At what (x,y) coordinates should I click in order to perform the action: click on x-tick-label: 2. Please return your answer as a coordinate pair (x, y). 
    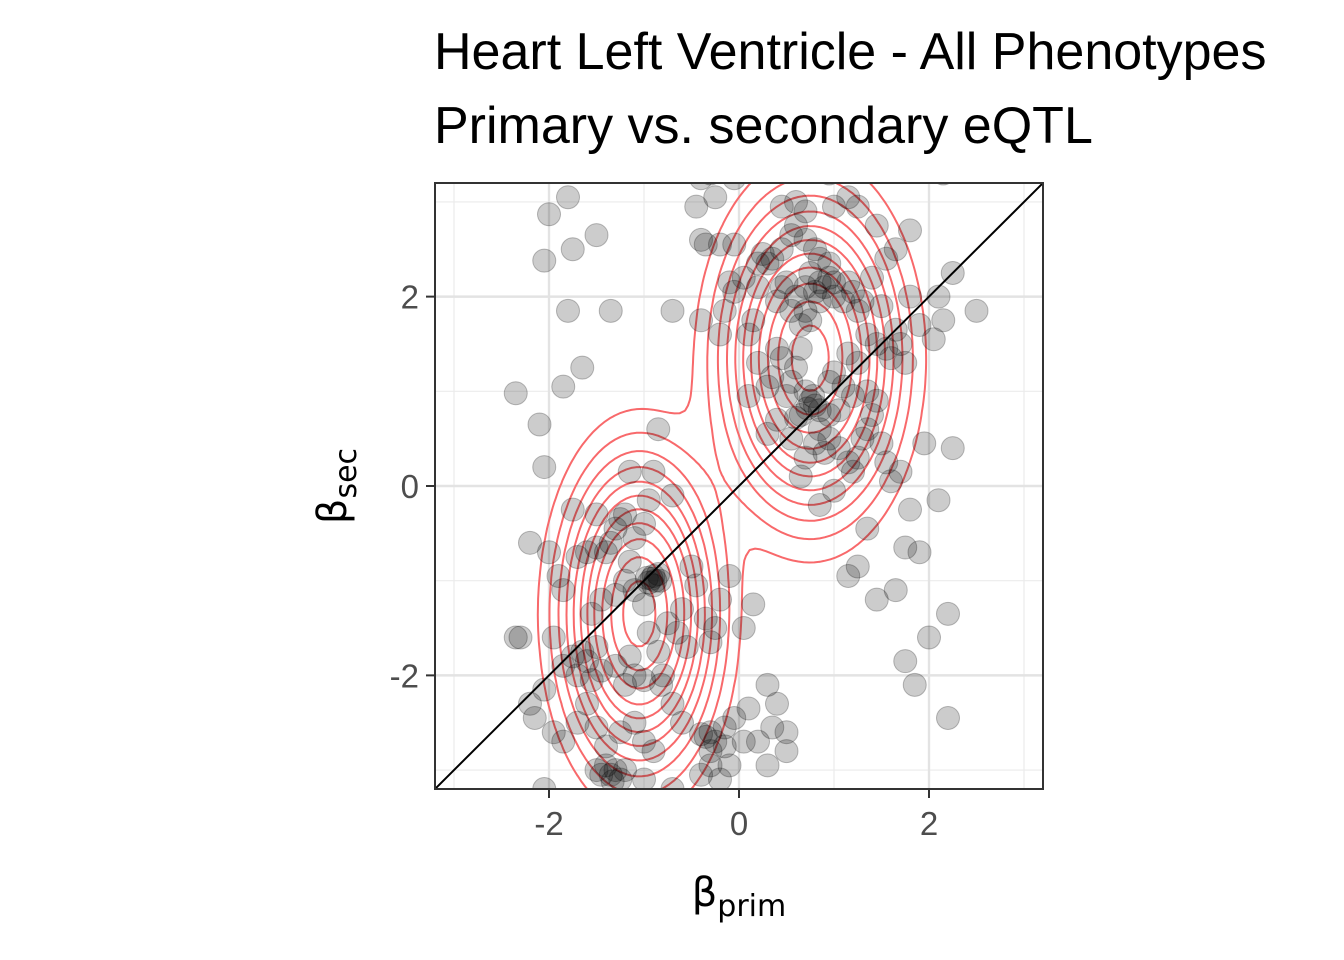
    Looking at the image, I should click on (929, 823).